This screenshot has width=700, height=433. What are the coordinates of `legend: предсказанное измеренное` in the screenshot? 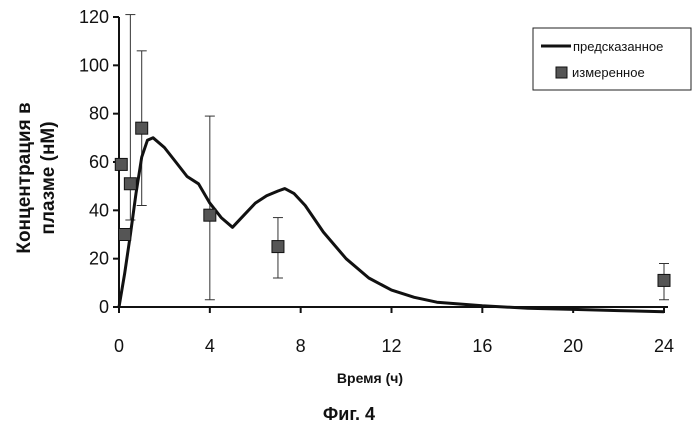 It's located at (612, 59).